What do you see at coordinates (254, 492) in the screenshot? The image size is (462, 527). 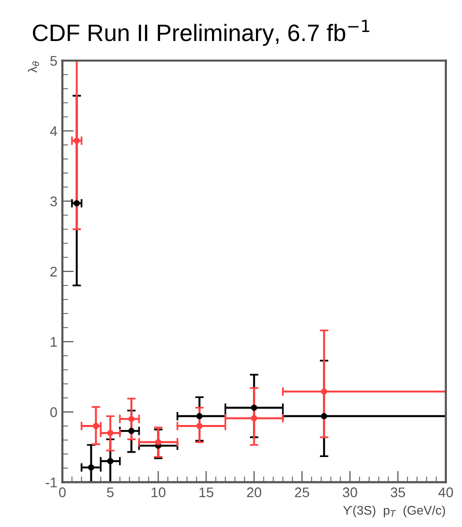 I see `x-tick-label: 20` at bounding box center [254, 492].